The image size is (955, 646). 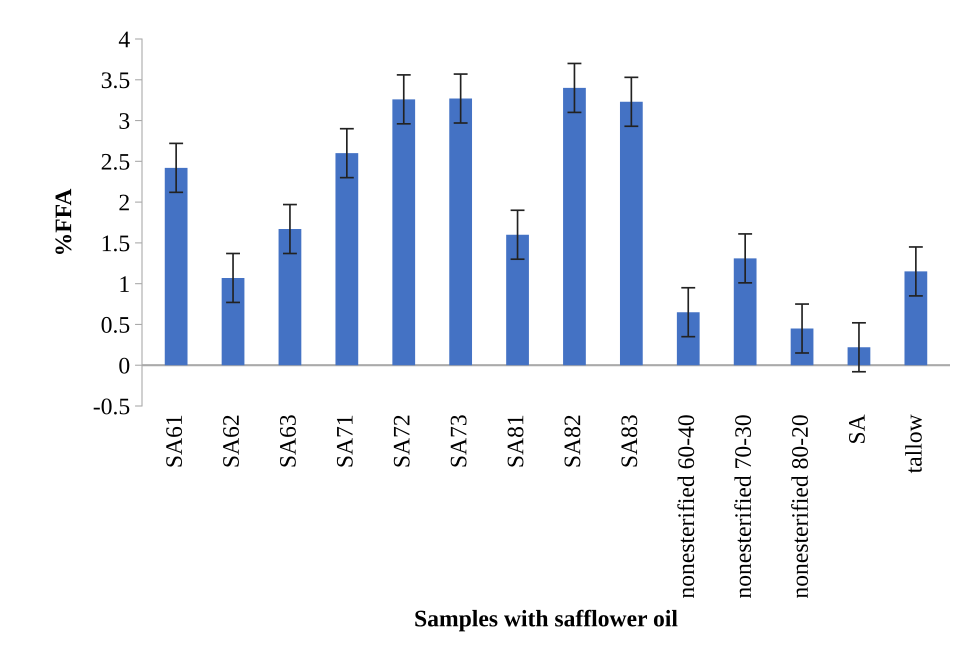 I want to click on x-tick-label: SA71, so click(x=344, y=441).